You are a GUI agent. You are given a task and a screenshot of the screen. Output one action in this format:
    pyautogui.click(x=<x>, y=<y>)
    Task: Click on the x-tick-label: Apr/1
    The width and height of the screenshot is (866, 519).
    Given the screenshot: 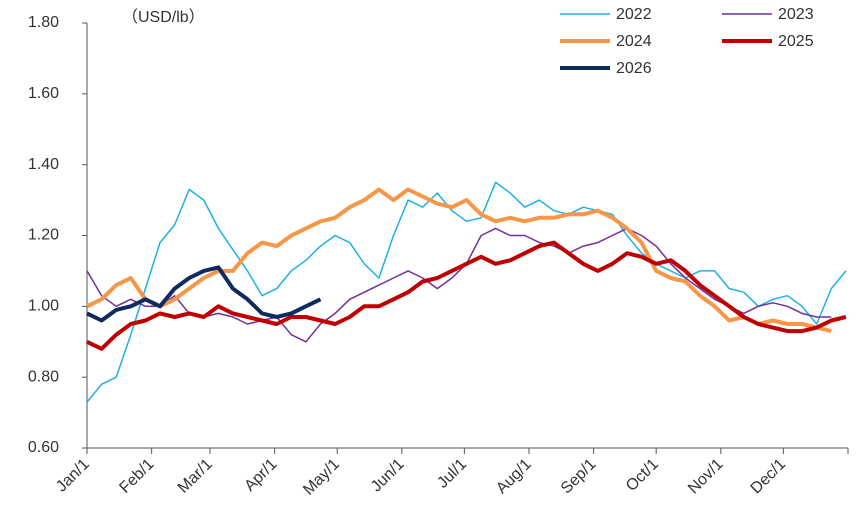 What is the action you would take?
    pyautogui.click(x=260, y=475)
    